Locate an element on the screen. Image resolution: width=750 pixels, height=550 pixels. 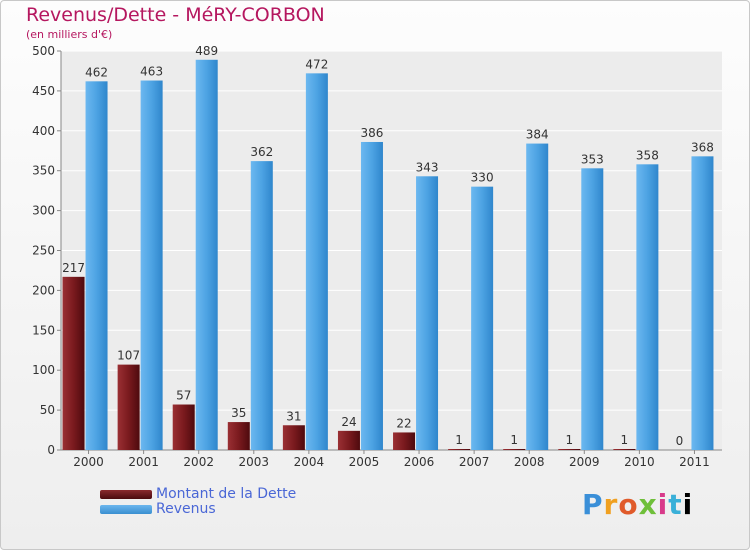
y-tick-label: 200 is located at coordinates (43, 290).